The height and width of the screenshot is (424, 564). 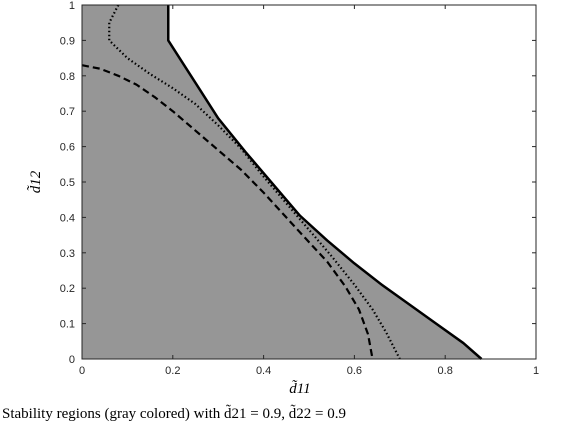 What do you see at coordinates (72, 360) in the screenshot?
I see `y-tick-label: 0` at bounding box center [72, 360].